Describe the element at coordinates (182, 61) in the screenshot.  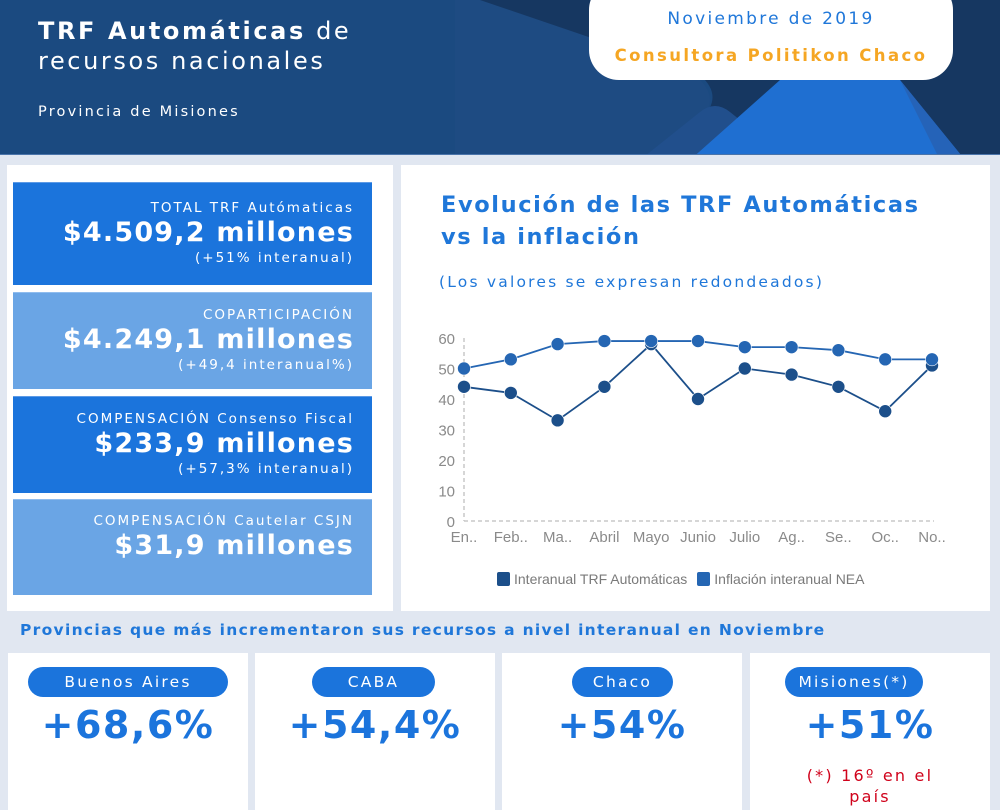
I see `title-line2: recursos nacionales` at that location.